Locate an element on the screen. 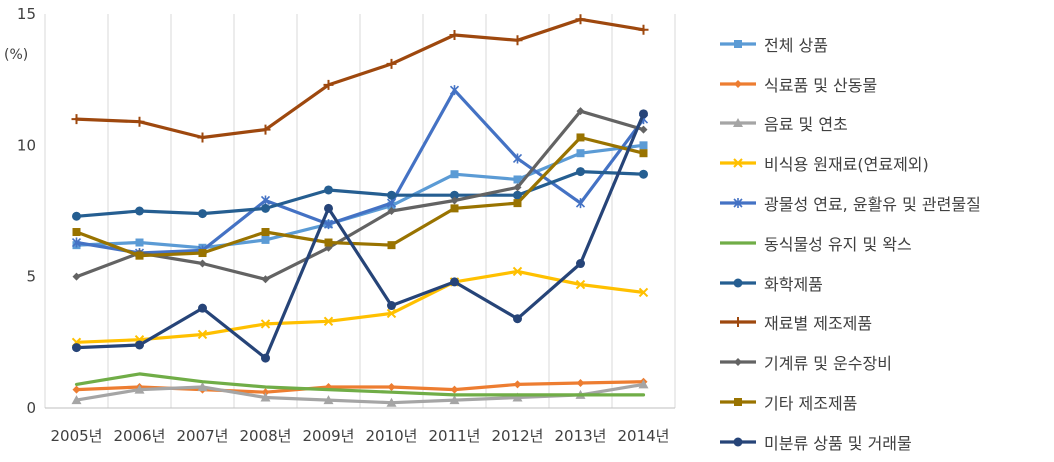  legend-item: 재료별 제조제품 is located at coordinates (849, 323).